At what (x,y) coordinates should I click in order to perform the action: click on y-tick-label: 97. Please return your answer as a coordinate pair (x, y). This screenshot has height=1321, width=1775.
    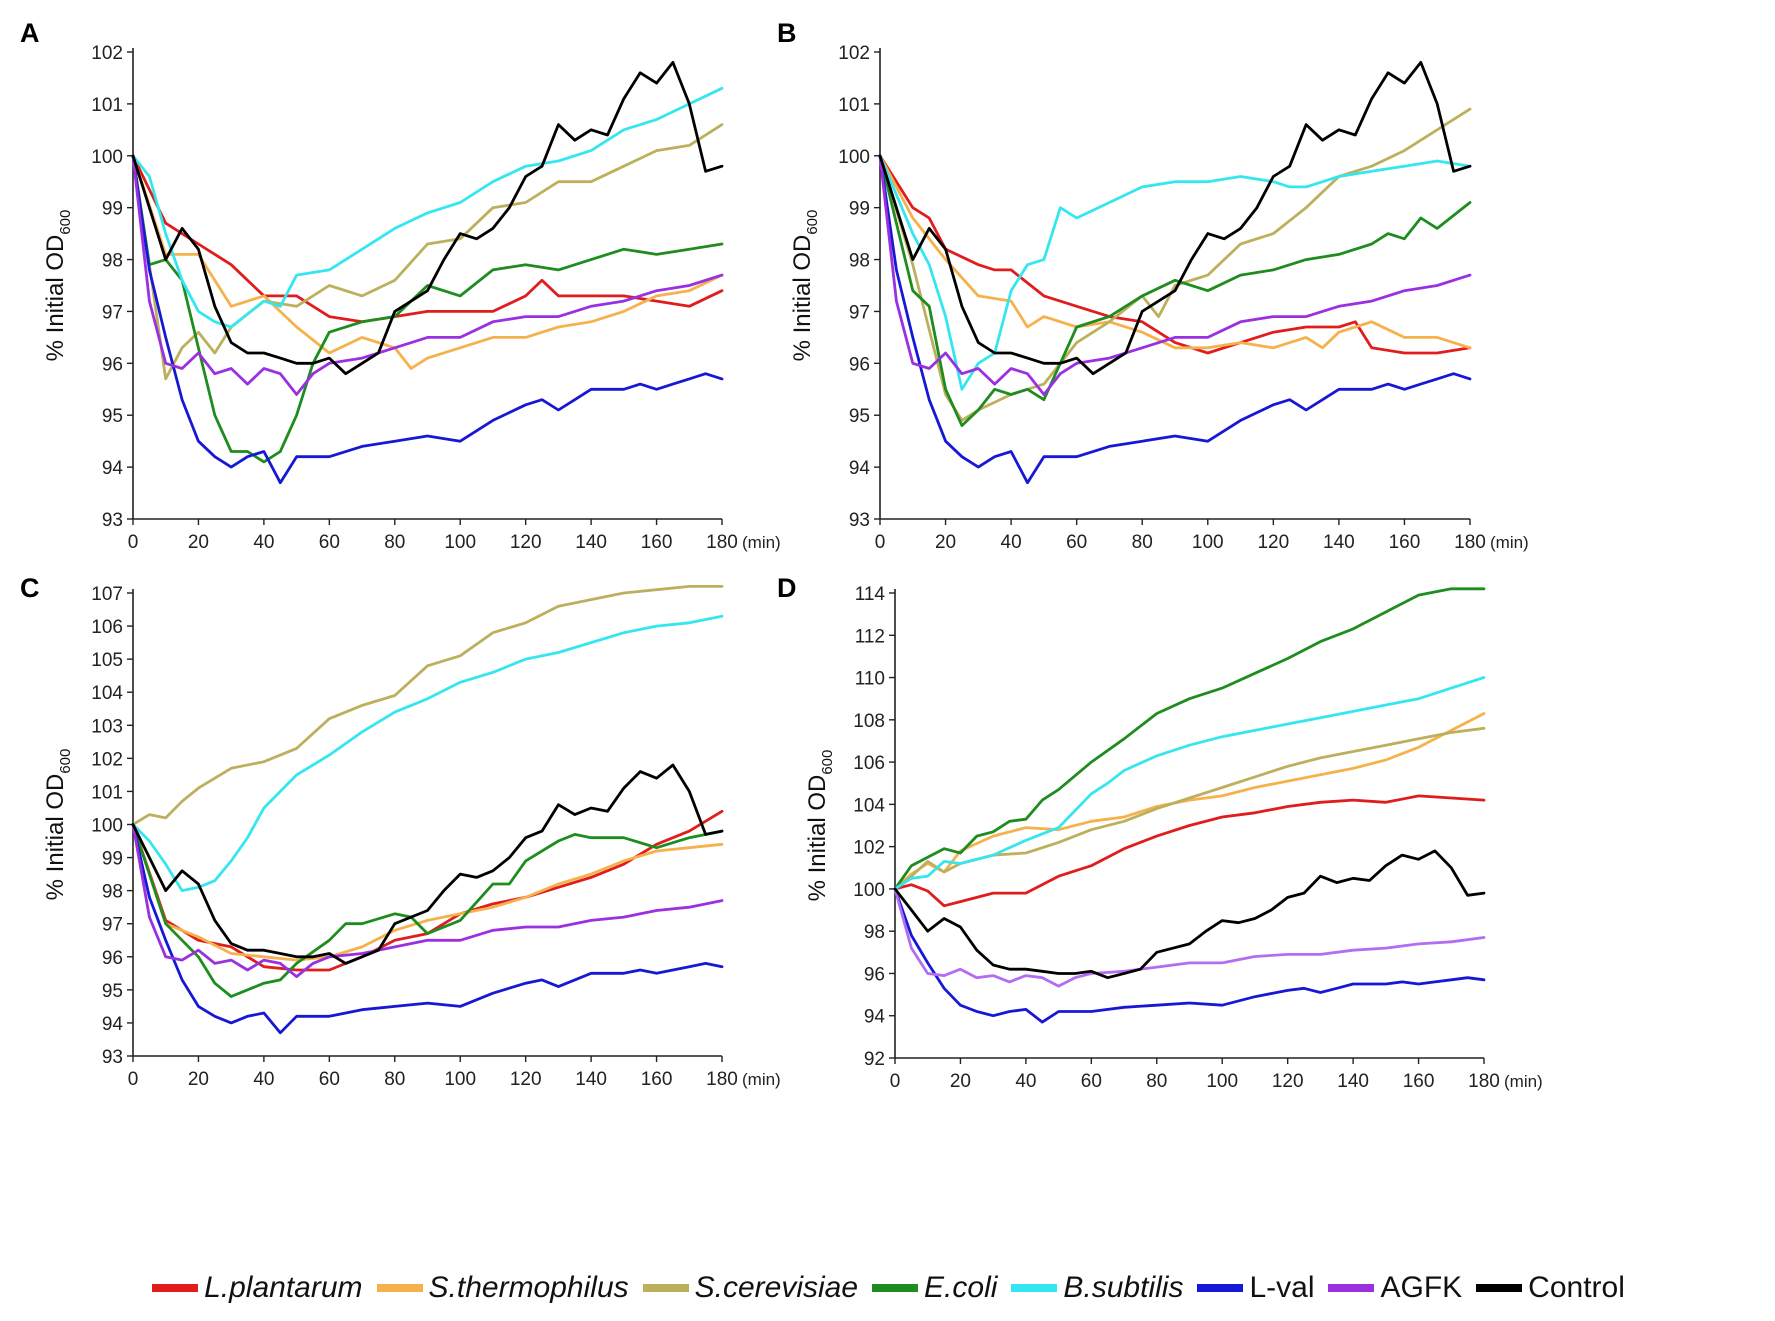
    Looking at the image, I should click on (112, 925).